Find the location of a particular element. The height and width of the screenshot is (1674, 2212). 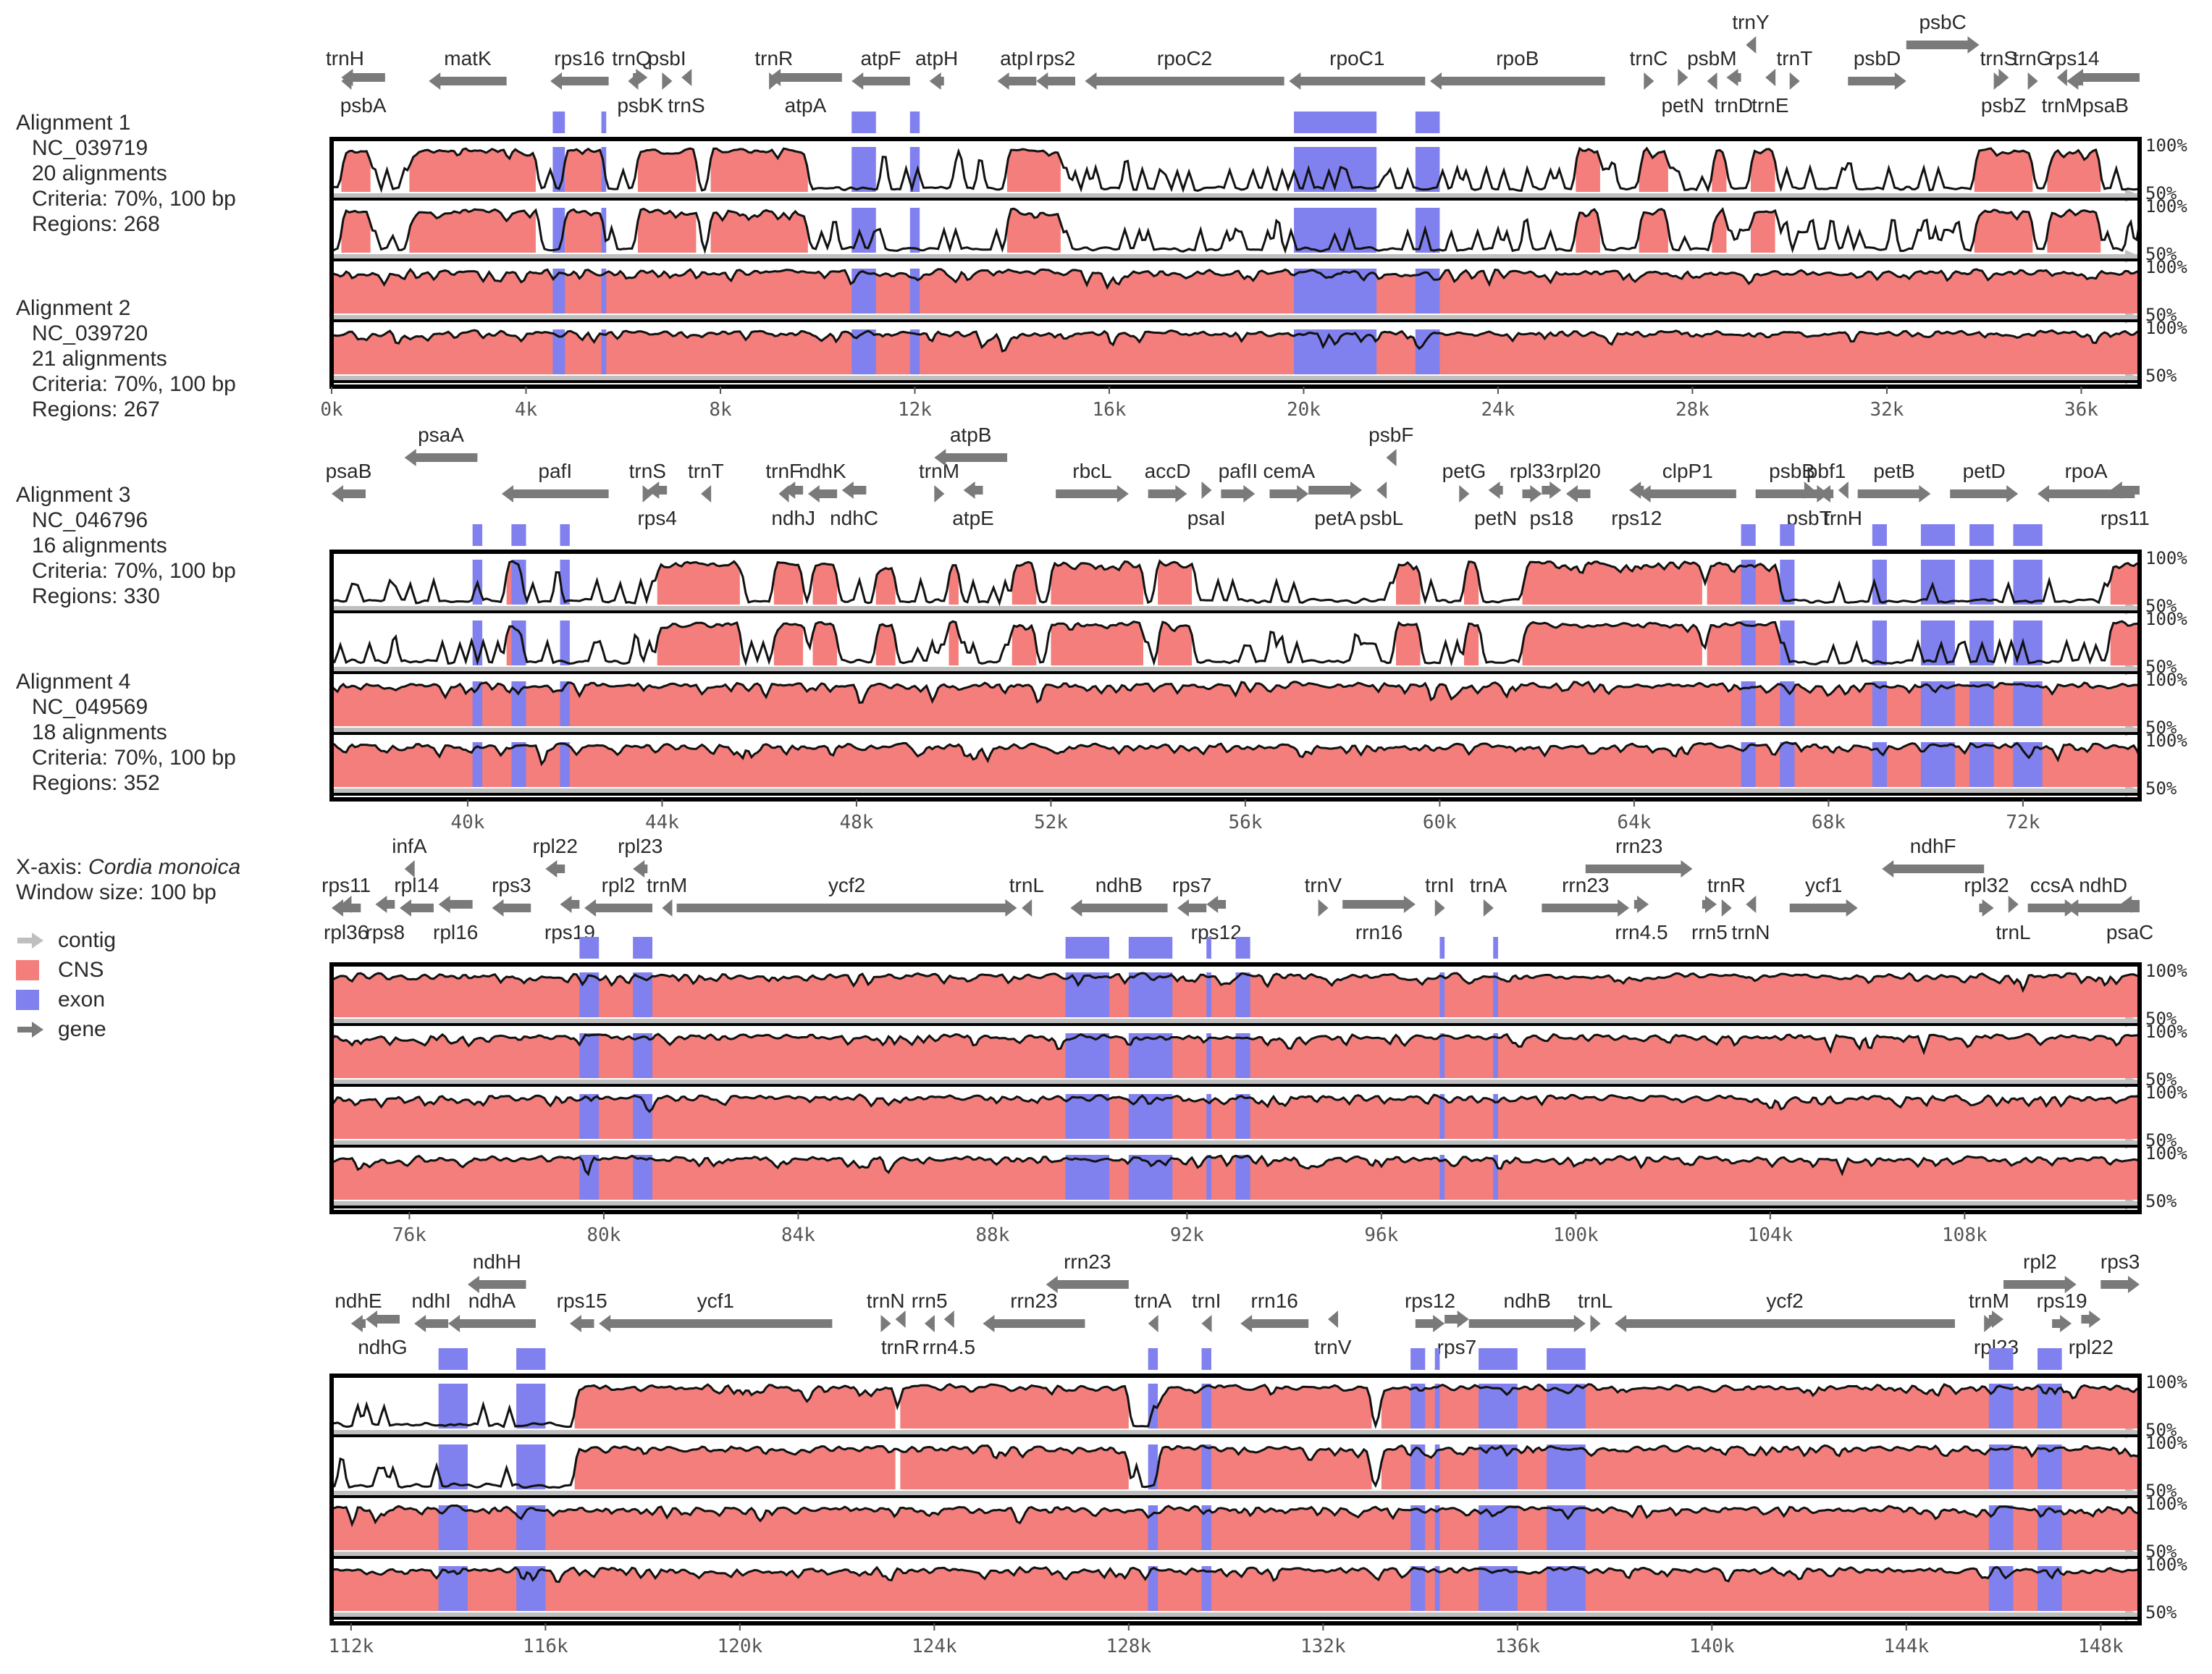

gene-label: rps3 is located at coordinates (512, 885).